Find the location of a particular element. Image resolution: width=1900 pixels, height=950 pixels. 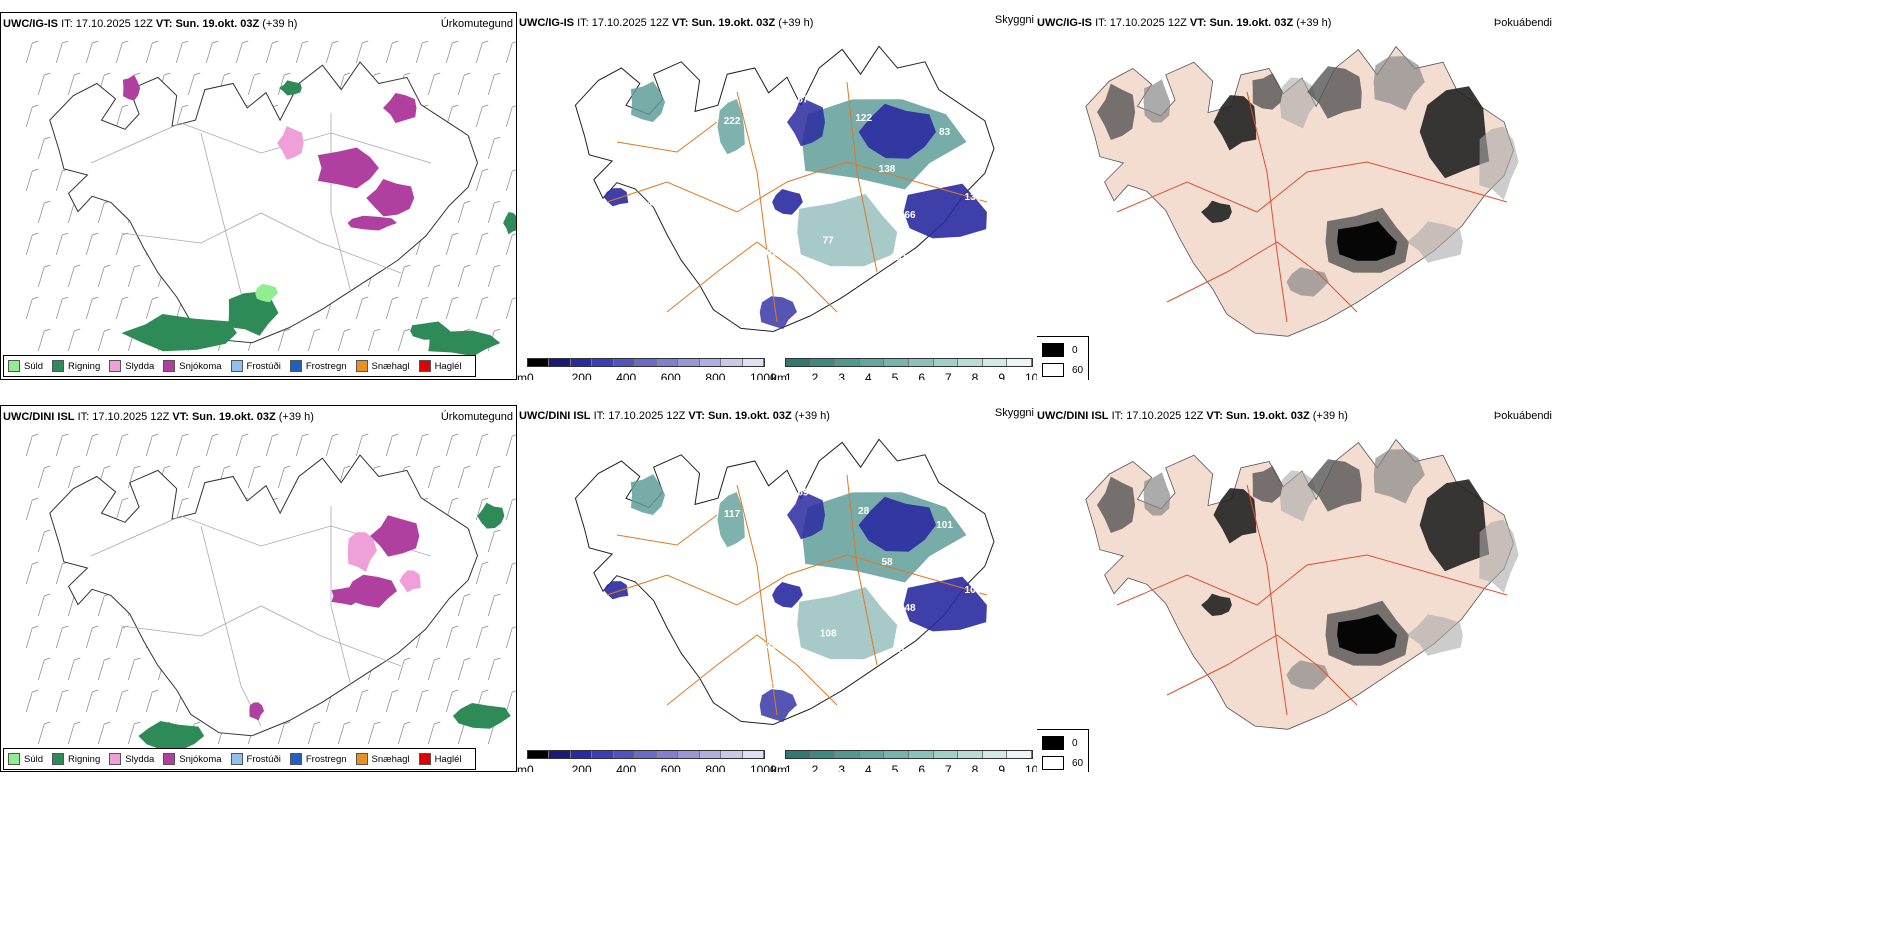

snow-depth-label: 28 is located at coordinates (864, 511).